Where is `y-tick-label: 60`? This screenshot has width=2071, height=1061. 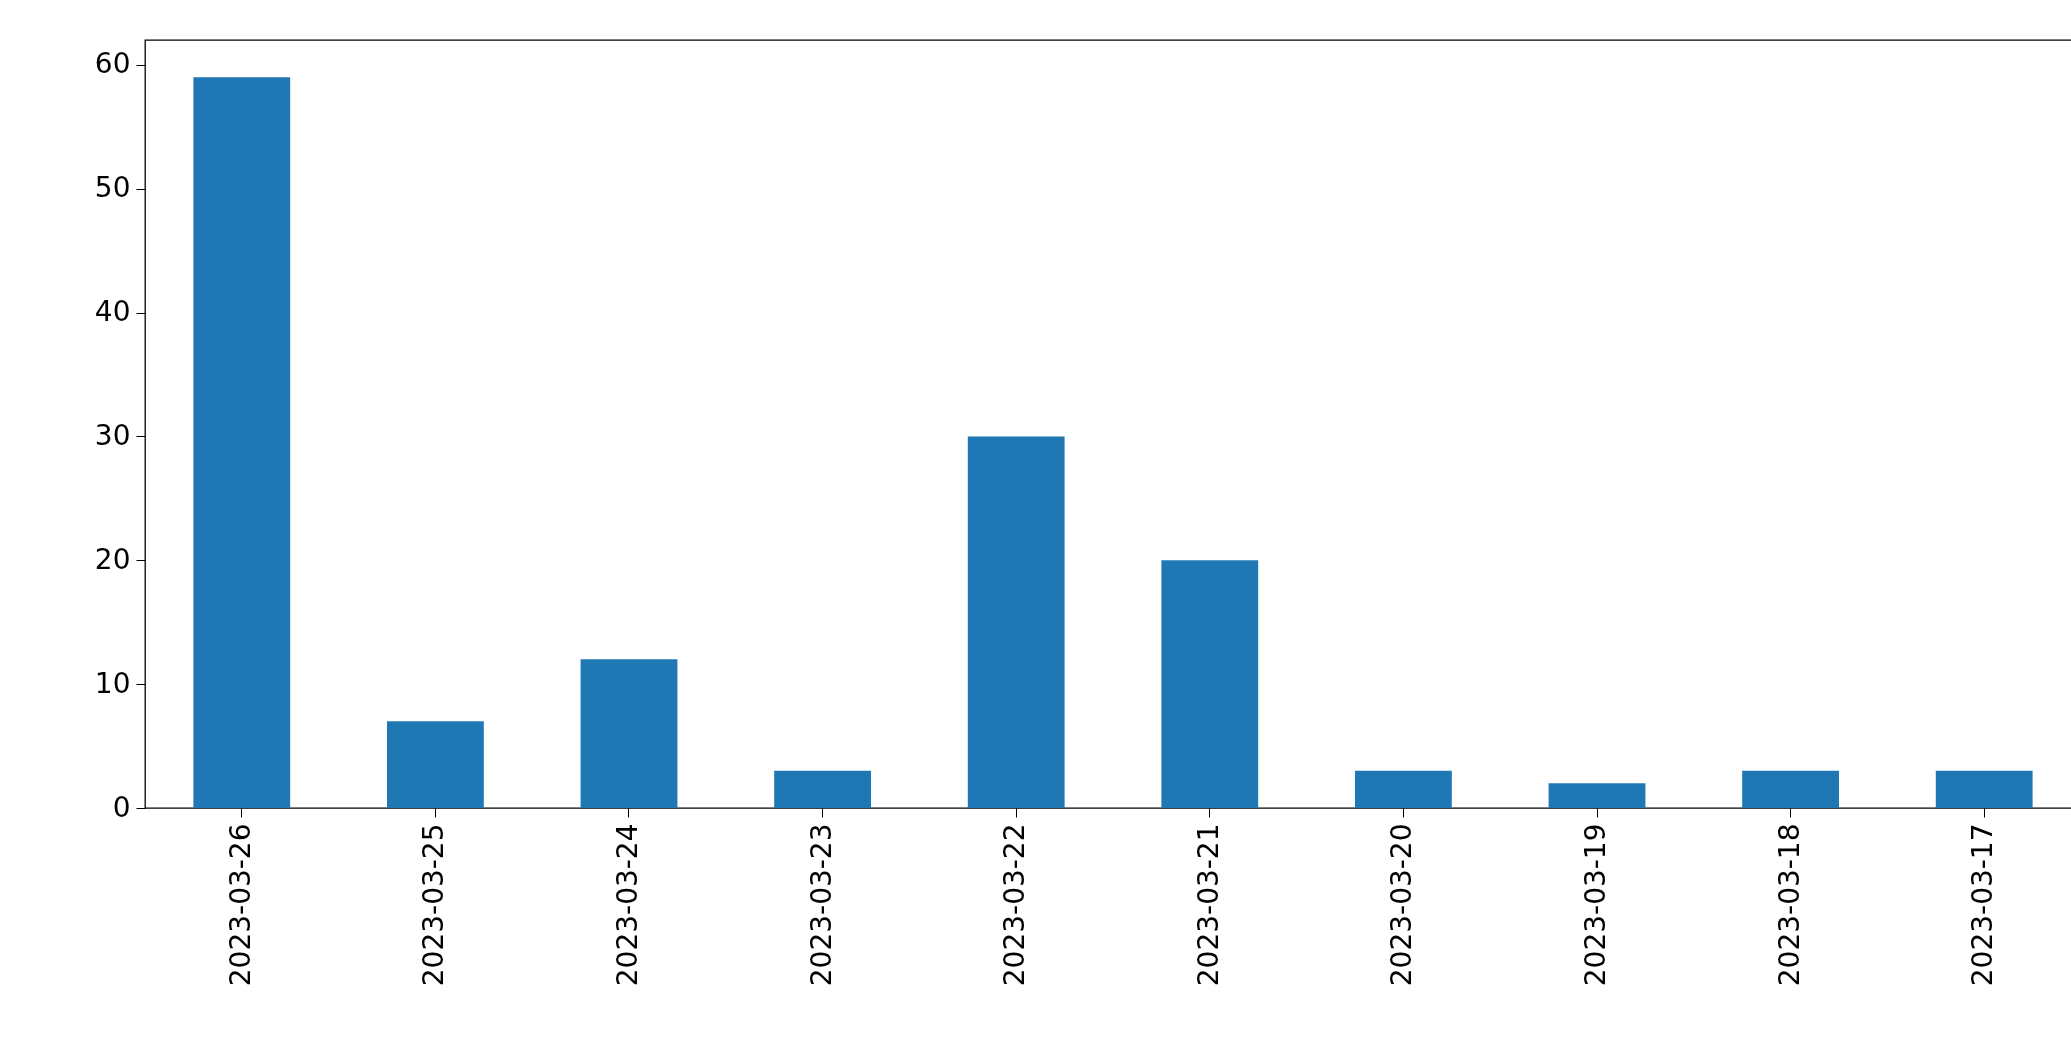 y-tick-label: 60 is located at coordinates (112, 64).